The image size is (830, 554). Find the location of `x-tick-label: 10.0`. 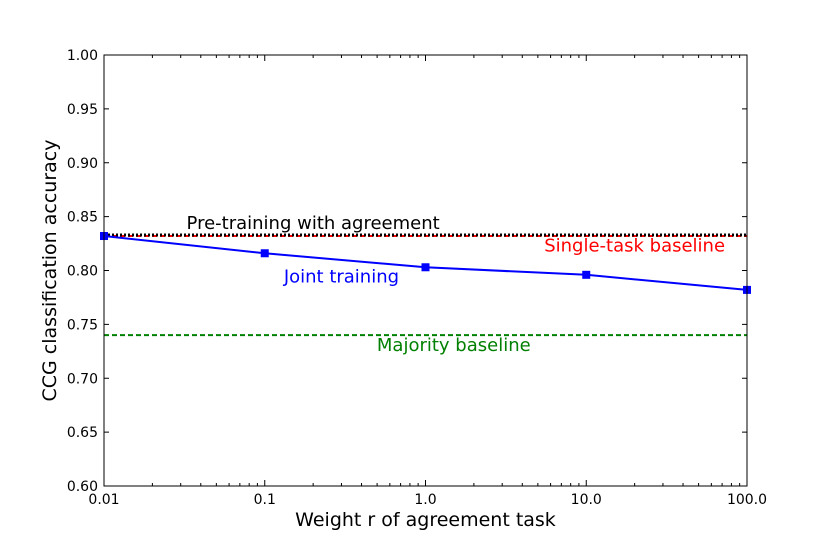

x-tick-label: 10.0 is located at coordinates (586, 500).